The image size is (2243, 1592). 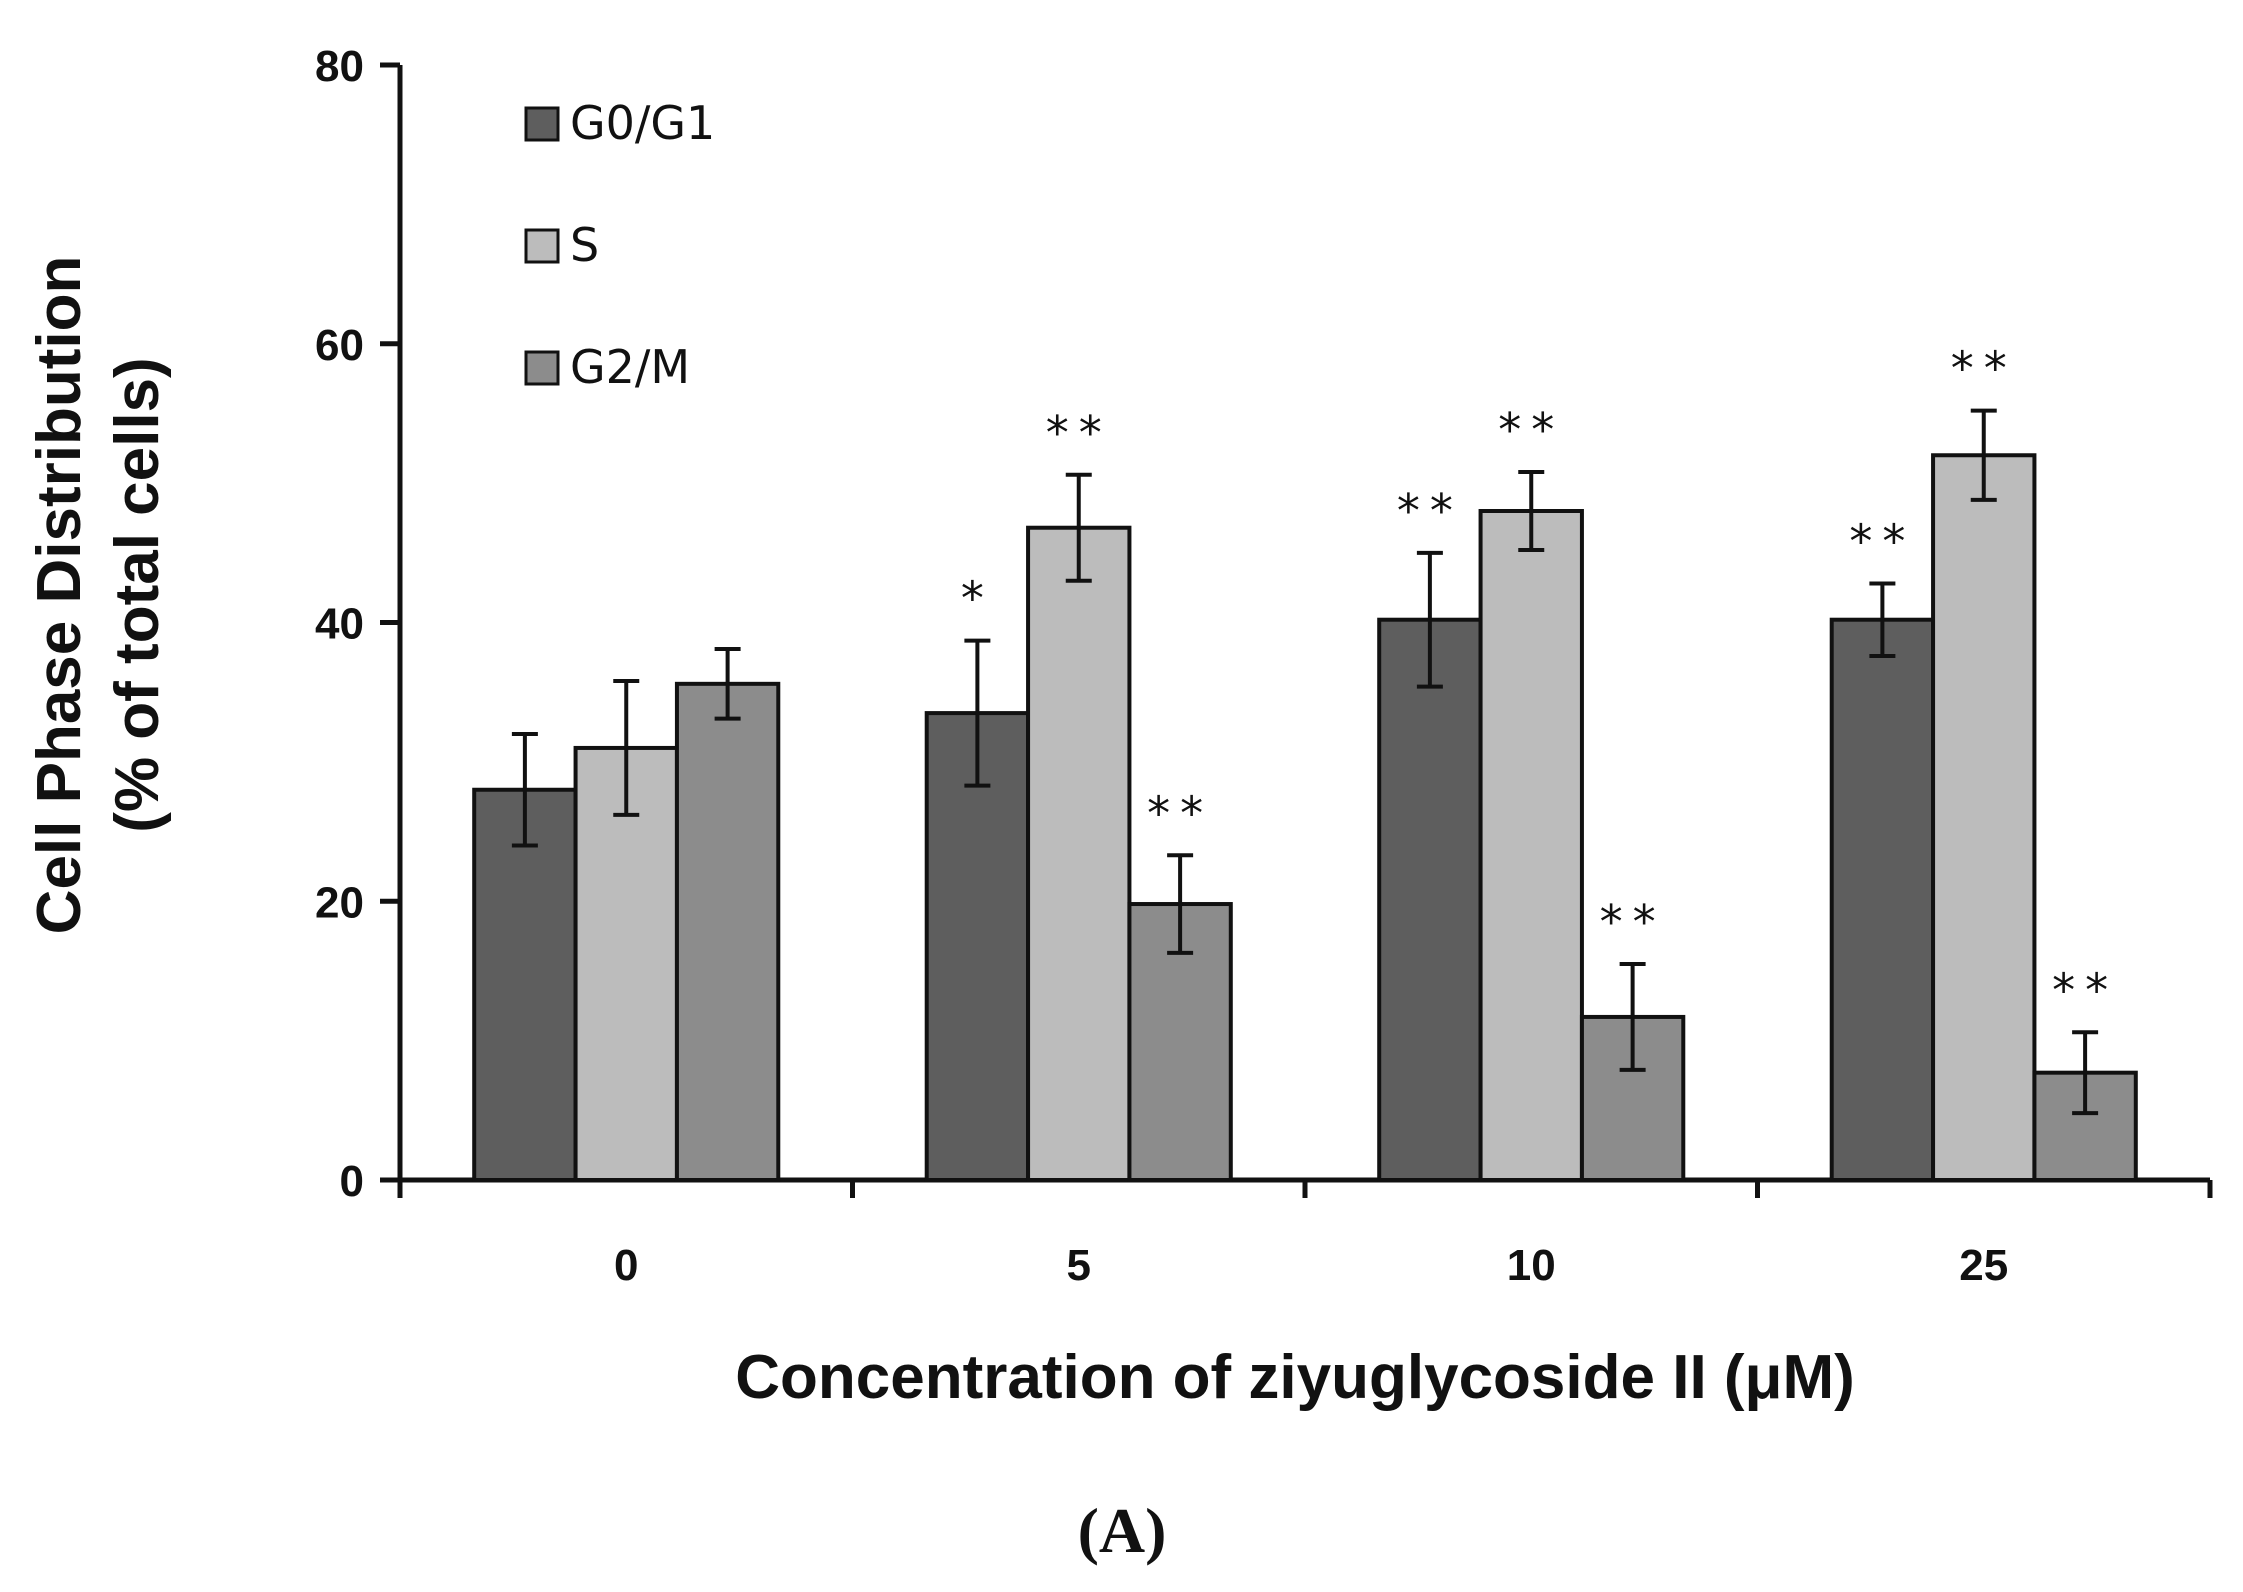 I want to click on y-tick-label: 80, so click(x=339, y=66).